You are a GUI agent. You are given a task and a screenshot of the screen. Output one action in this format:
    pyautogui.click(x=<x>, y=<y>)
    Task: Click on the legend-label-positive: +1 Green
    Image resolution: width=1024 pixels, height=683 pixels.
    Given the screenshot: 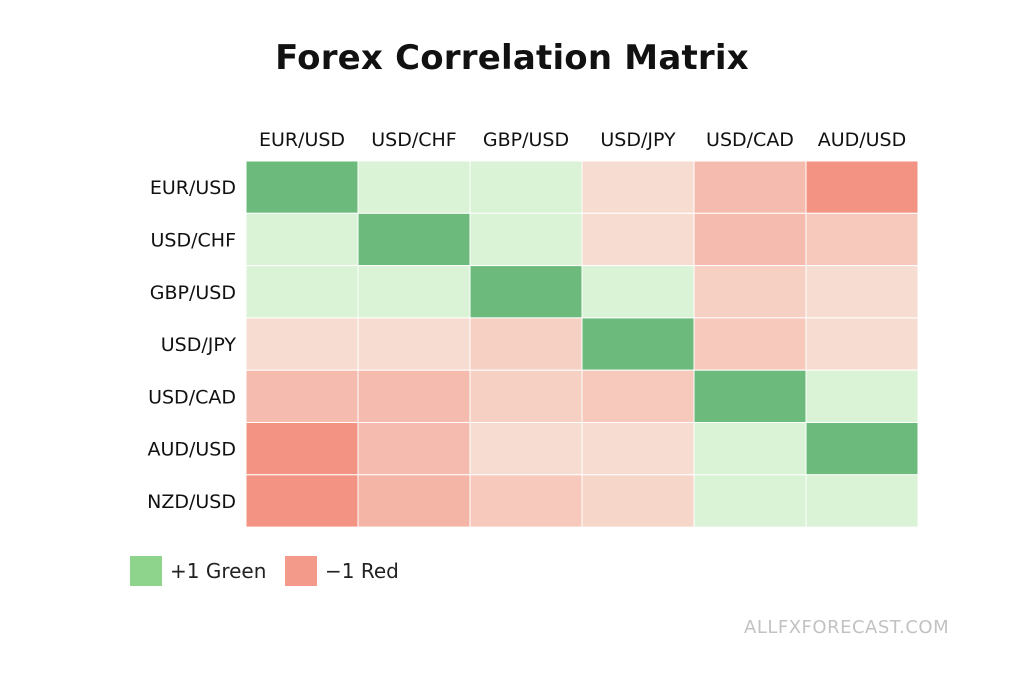 What is the action you would take?
    pyautogui.click(x=218, y=571)
    